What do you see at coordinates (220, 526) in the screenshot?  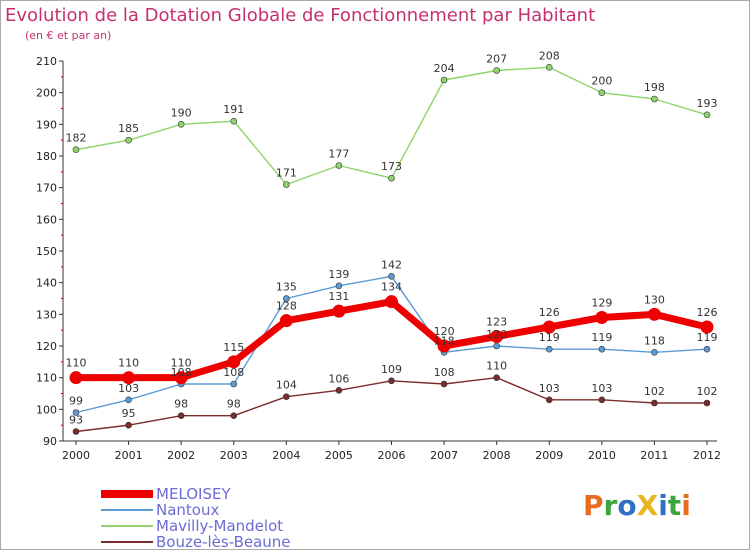 I see `legend-label: Mavilly-Mandelot` at bounding box center [220, 526].